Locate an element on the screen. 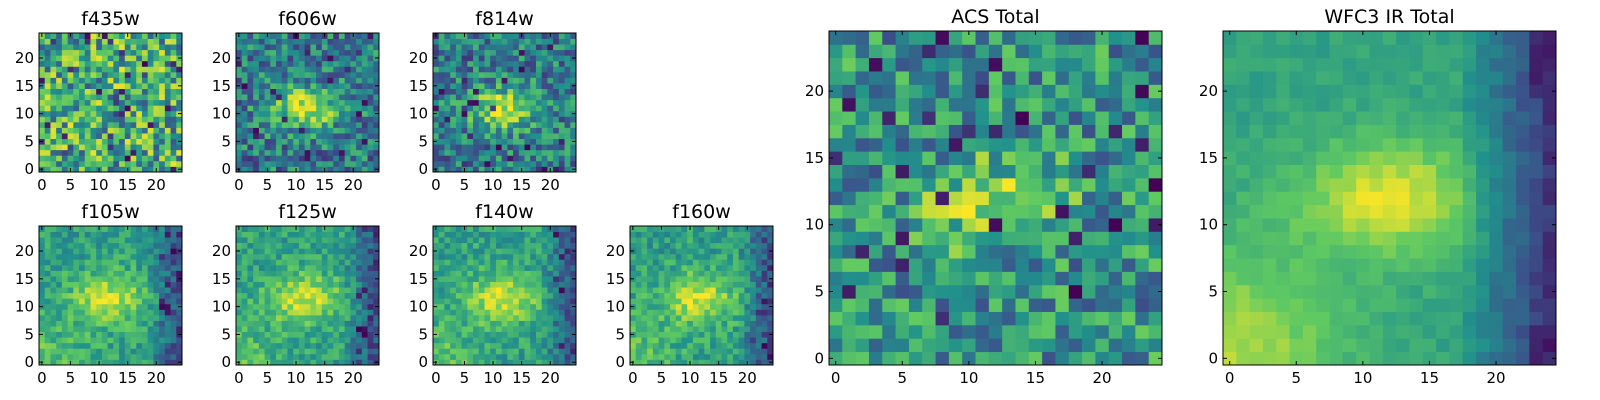 This screenshot has height=400, width=1600. axes-frame is located at coordinates (504, 295).